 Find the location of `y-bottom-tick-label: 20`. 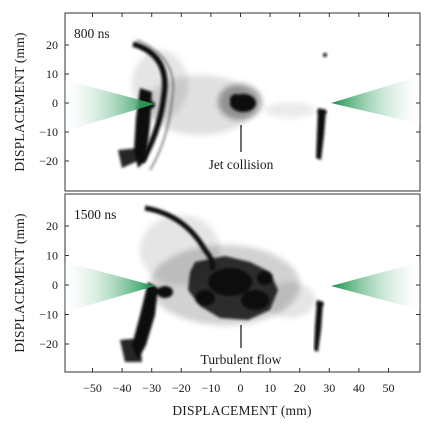

y-bottom-tick-label: 20 is located at coordinates (52, 226).